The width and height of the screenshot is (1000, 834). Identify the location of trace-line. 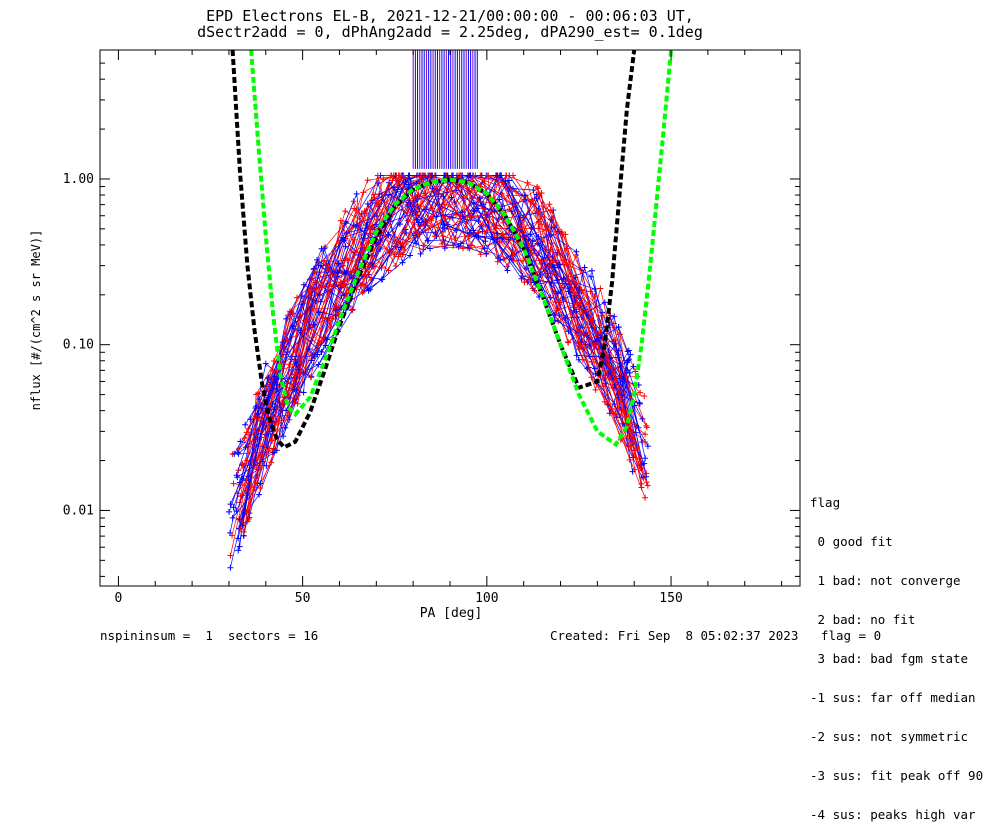
(435, 327).